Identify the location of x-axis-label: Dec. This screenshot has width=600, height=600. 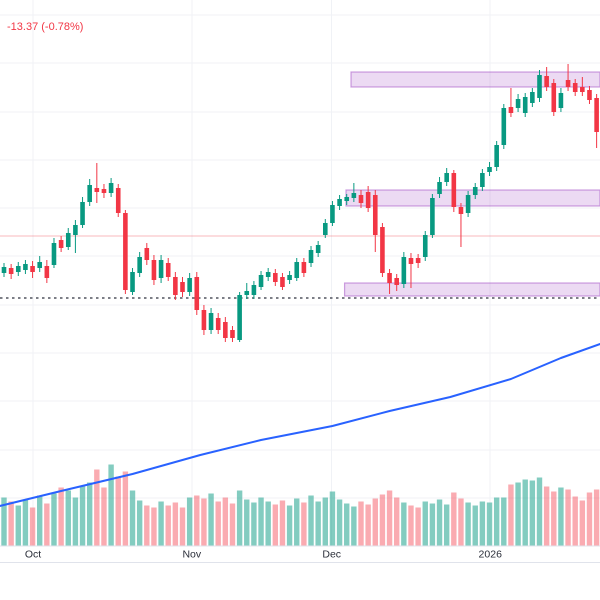
(331, 555).